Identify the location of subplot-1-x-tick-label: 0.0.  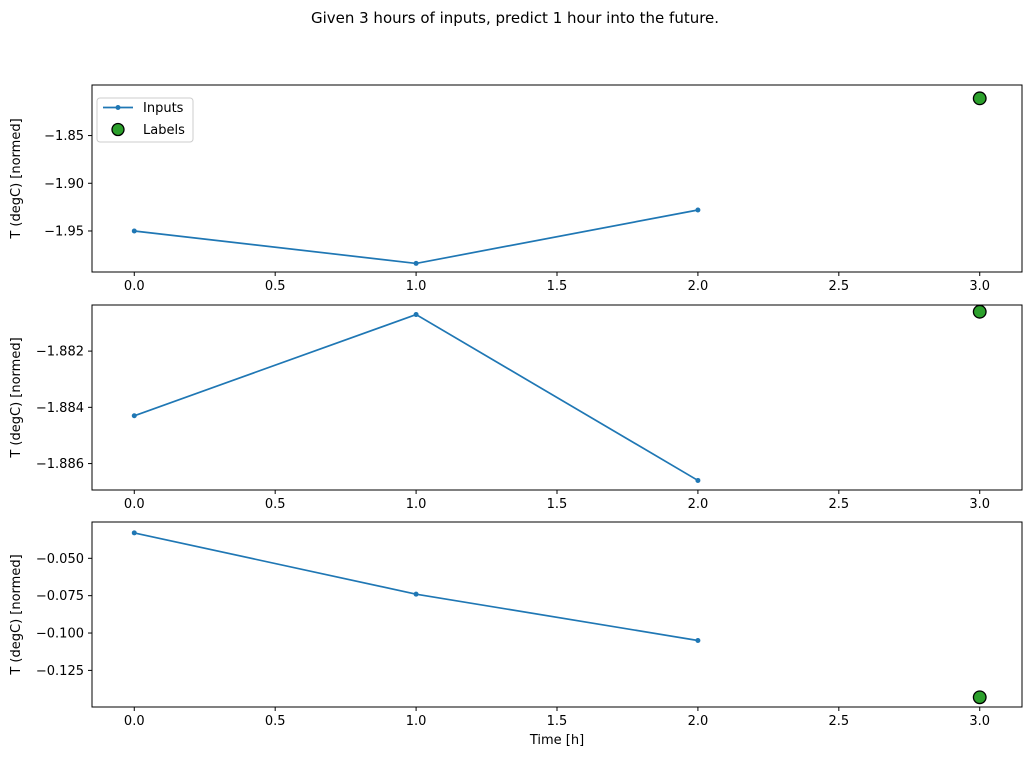
(134, 286).